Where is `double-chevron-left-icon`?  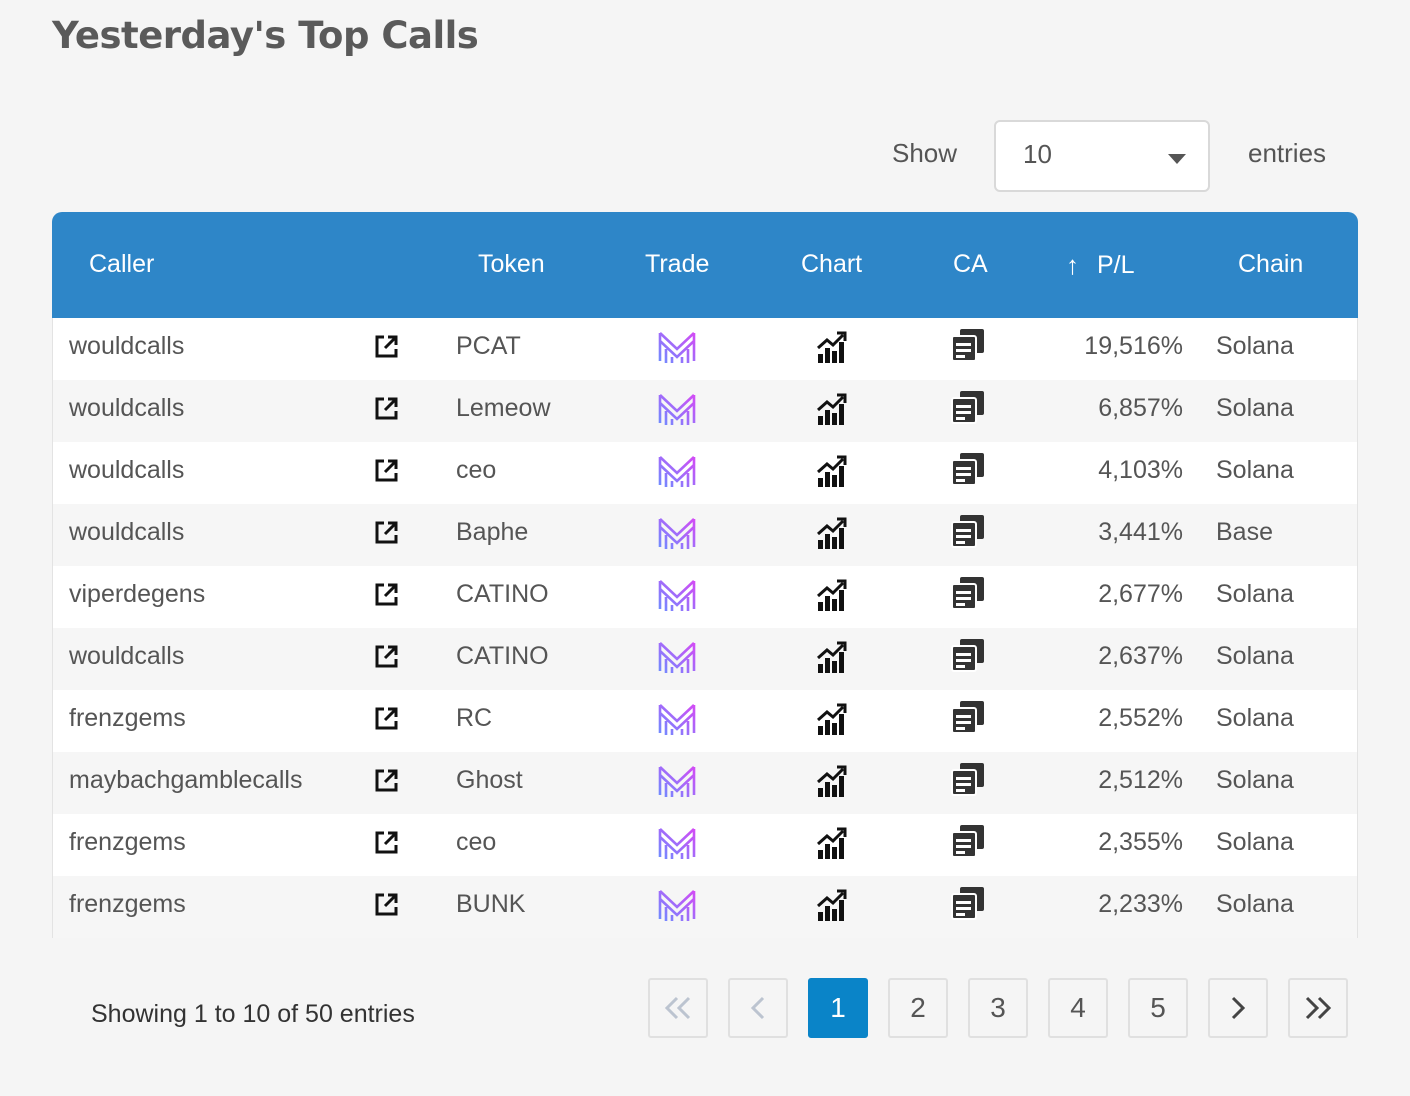
double-chevron-left-icon is located at coordinates (677, 1008).